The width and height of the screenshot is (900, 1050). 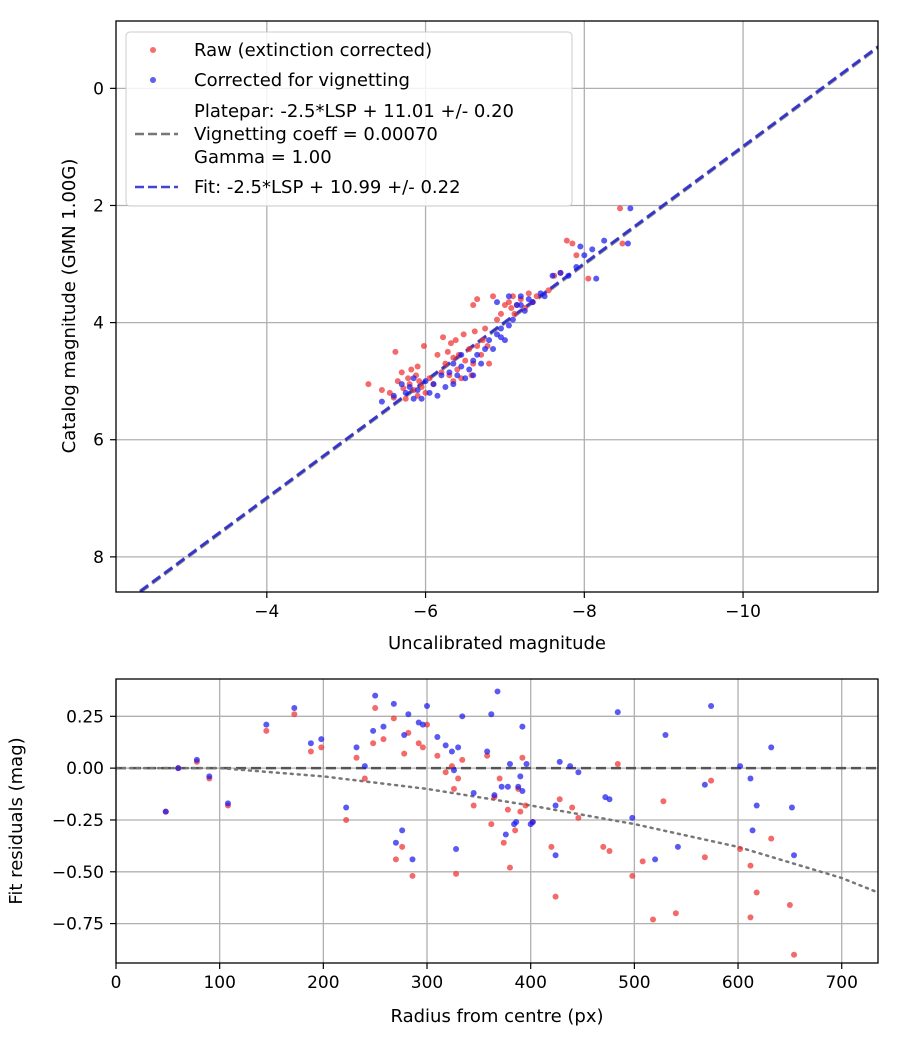 What do you see at coordinates (425, 612) in the screenshot?
I see `top-x-tick-label: −6` at bounding box center [425, 612].